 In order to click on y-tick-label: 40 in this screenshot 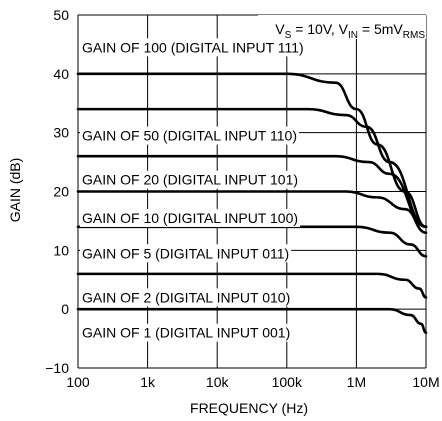, I will do `click(61, 74)`.